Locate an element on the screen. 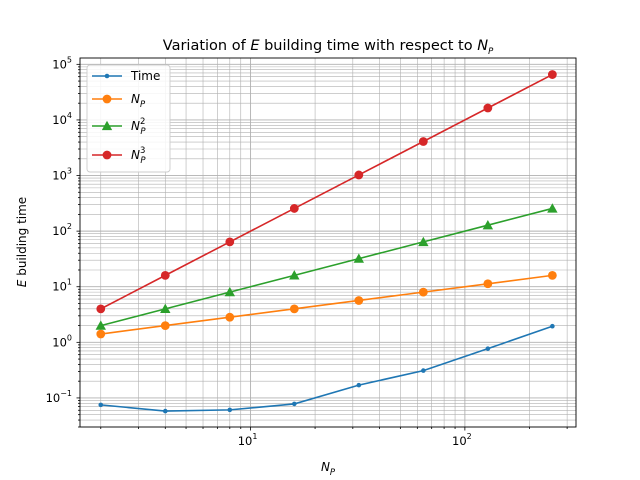 Image resolution: width=640 pixels, height=480 pixels. legend-entry: Time is located at coordinates (126, 76).